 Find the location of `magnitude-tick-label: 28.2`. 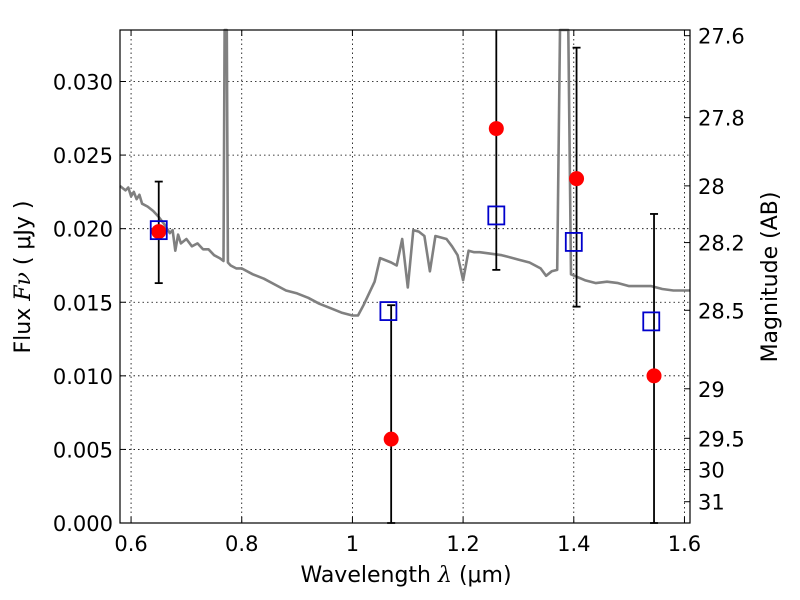

magnitude-tick-label: 28.2 is located at coordinates (721, 244).